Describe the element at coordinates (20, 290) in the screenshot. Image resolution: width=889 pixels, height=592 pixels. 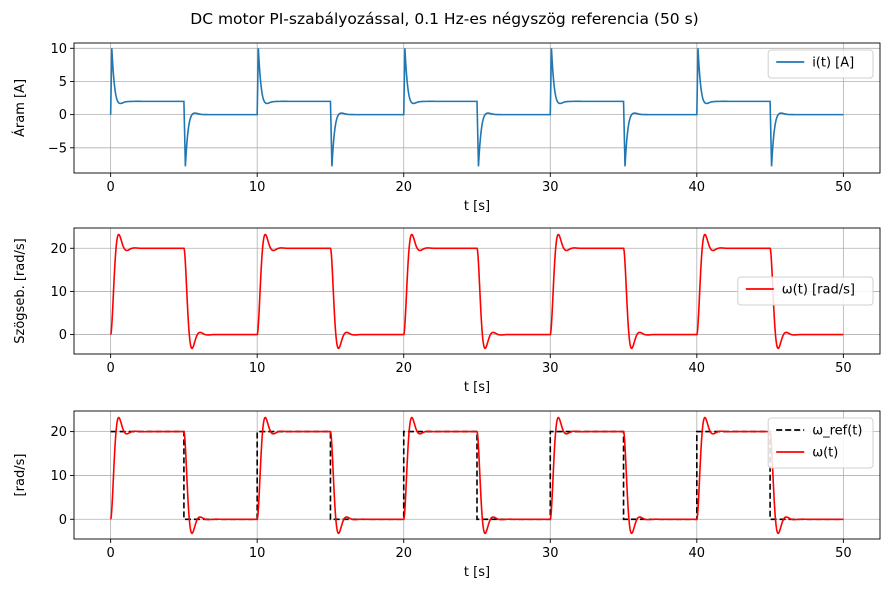
I see `y-axis-label: Szögseb. [rad/s]` at that location.